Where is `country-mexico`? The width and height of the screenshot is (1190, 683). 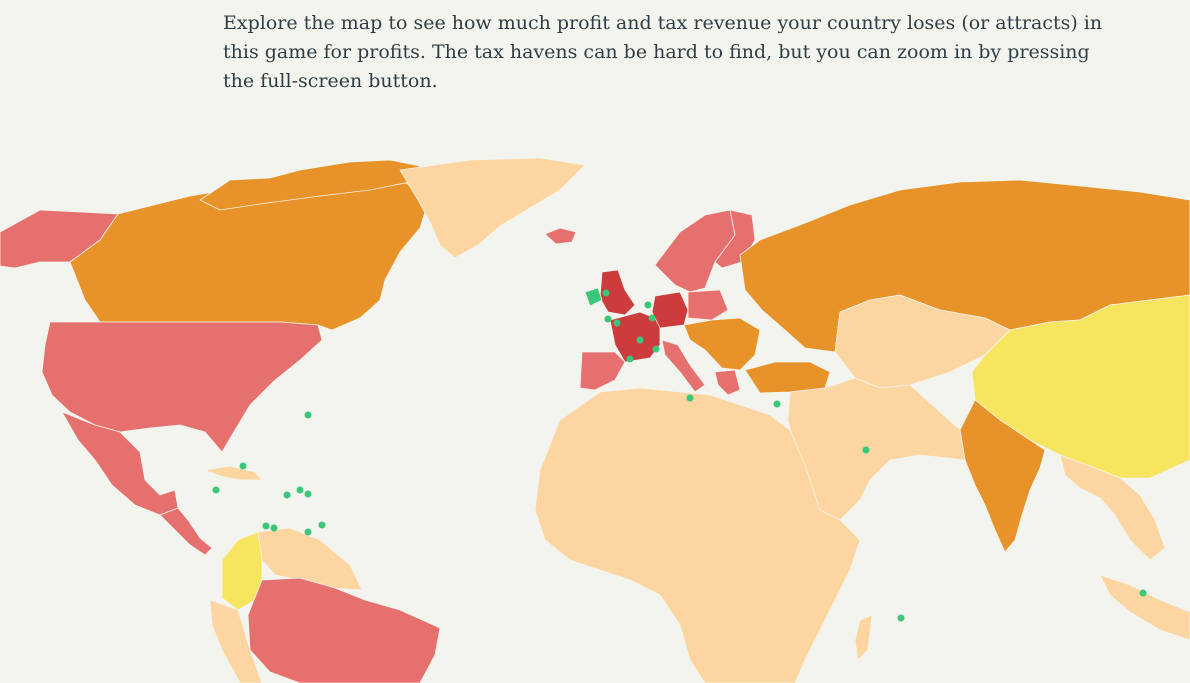
country-mexico is located at coordinates (120, 463).